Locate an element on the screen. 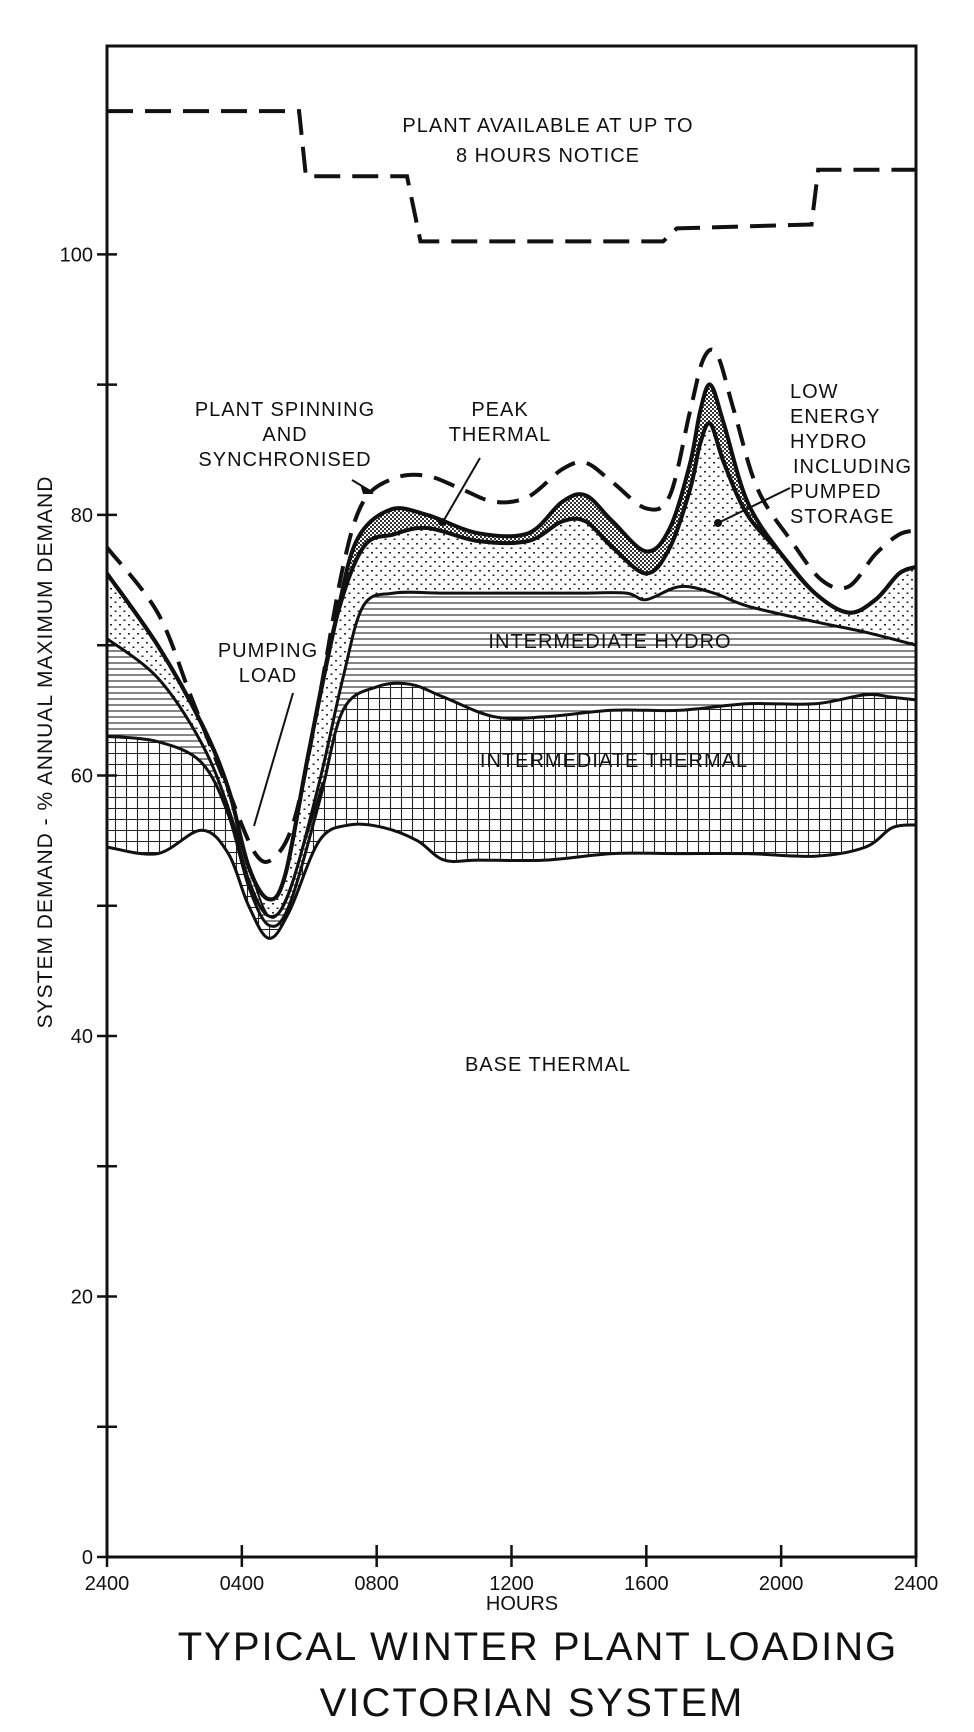 This screenshot has height=1732, width=974. annotation-line: LOAD is located at coordinates (268, 676).